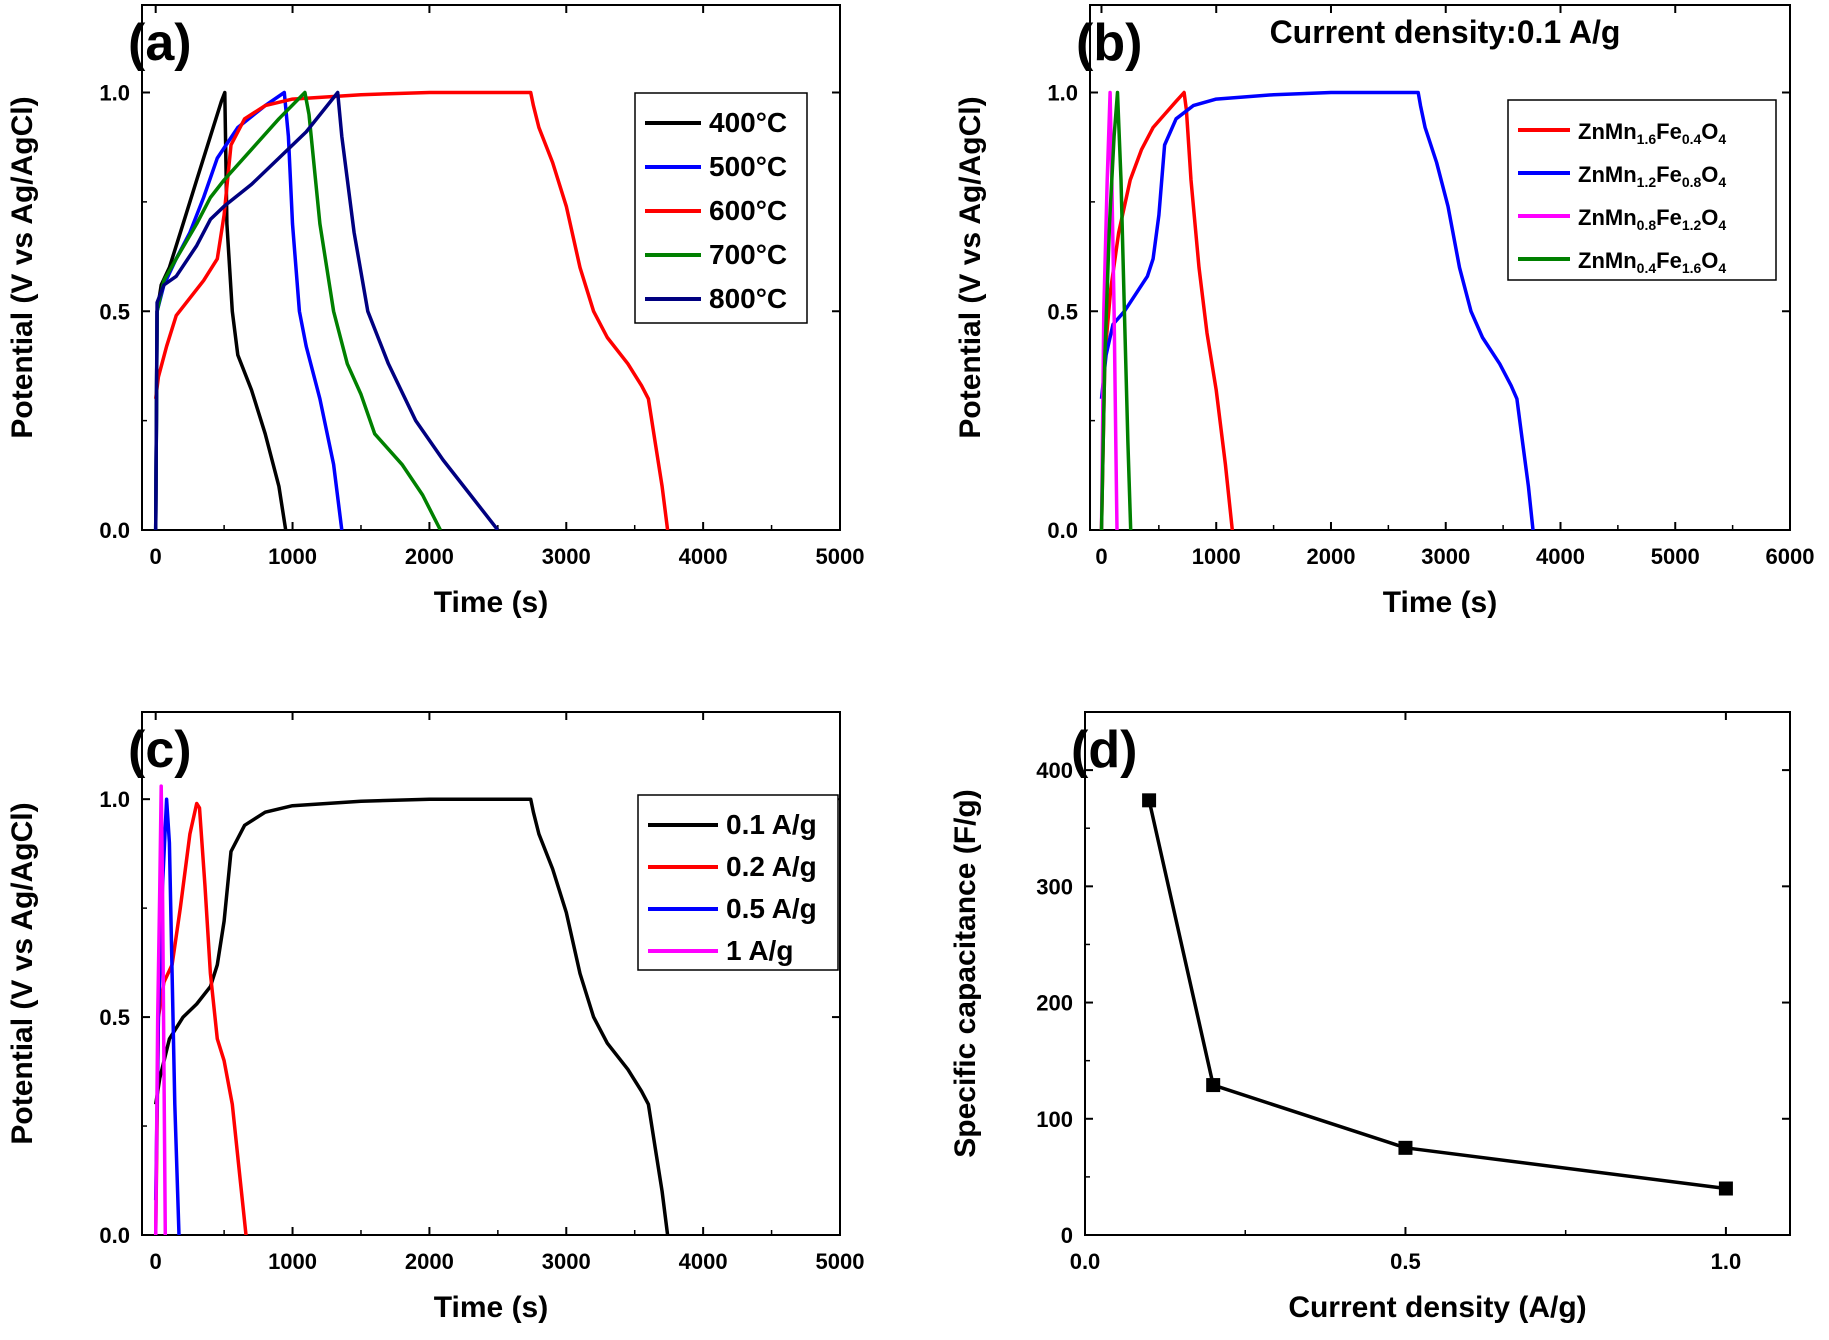  What do you see at coordinates (759, 950) in the screenshot?
I see `legend-entry: 1 A/g` at bounding box center [759, 950].